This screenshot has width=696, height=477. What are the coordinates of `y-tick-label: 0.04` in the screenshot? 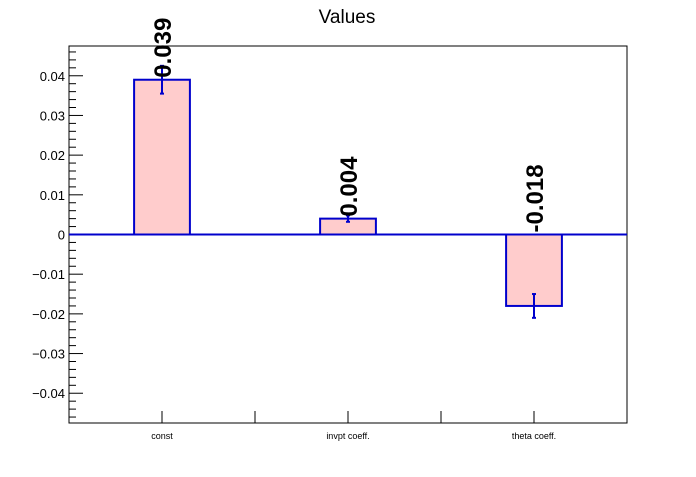 It's located at (52, 76).